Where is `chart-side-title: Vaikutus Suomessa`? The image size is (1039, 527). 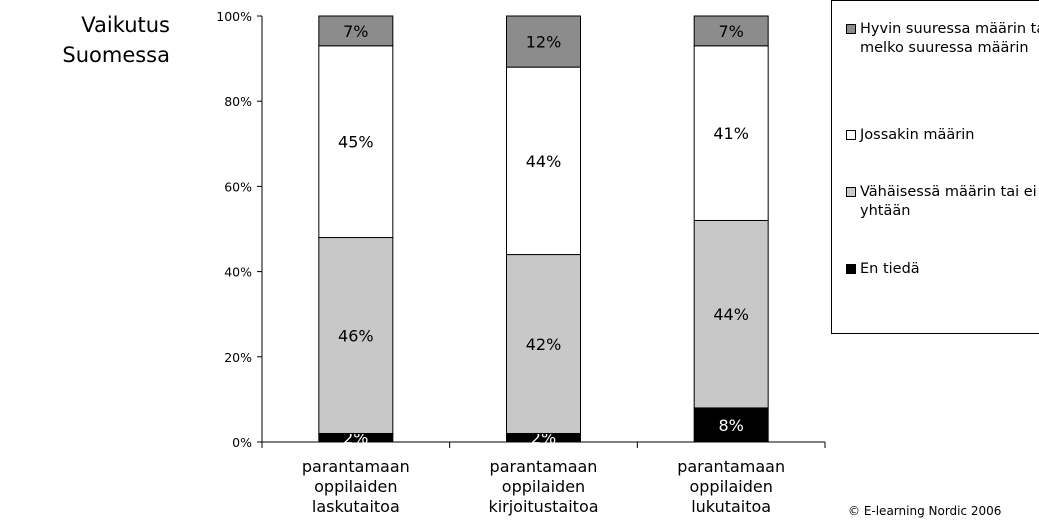 chart-side-title: Vaikutus Suomessa is located at coordinates (90, 40).